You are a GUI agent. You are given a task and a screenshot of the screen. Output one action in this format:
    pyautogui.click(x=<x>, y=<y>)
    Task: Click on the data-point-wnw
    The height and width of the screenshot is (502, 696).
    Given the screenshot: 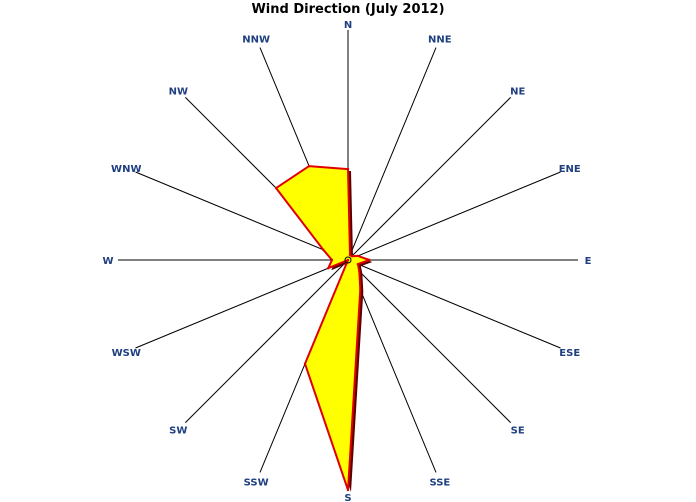 What is the action you would take?
    pyautogui.click(x=323, y=249)
    